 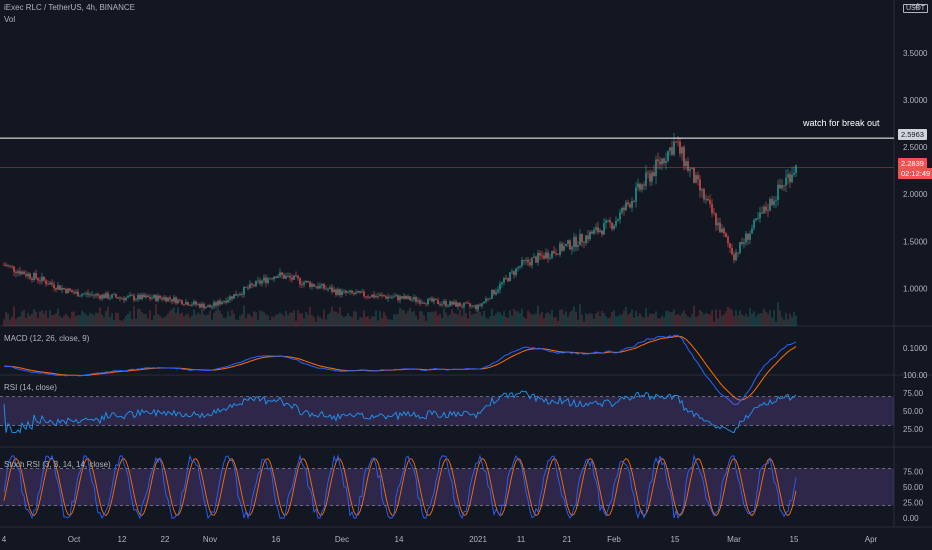 I want to click on stoch-axis-label: 75.00, so click(x=913, y=472).